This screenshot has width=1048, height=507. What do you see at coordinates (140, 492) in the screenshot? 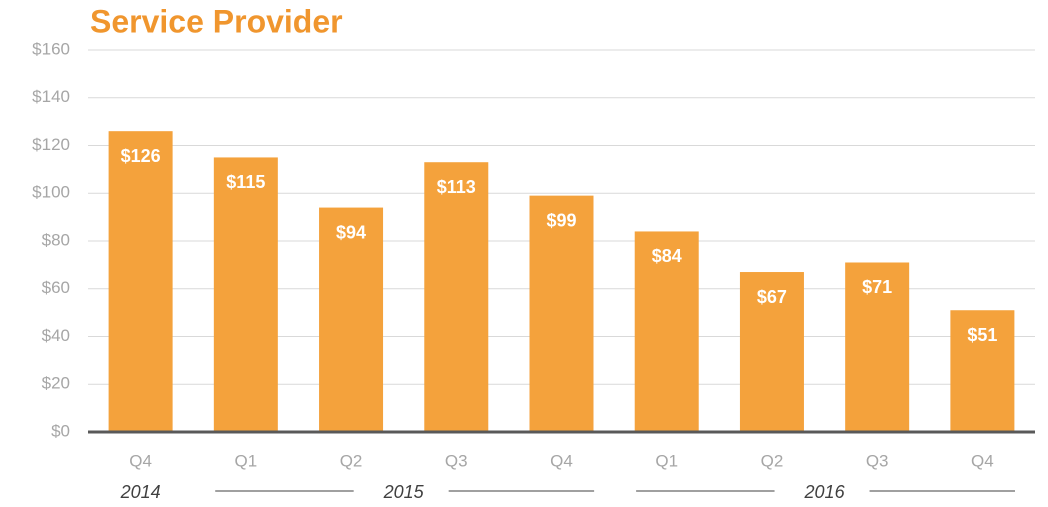
I see `year-label: 2014` at bounding box center [140, 492].